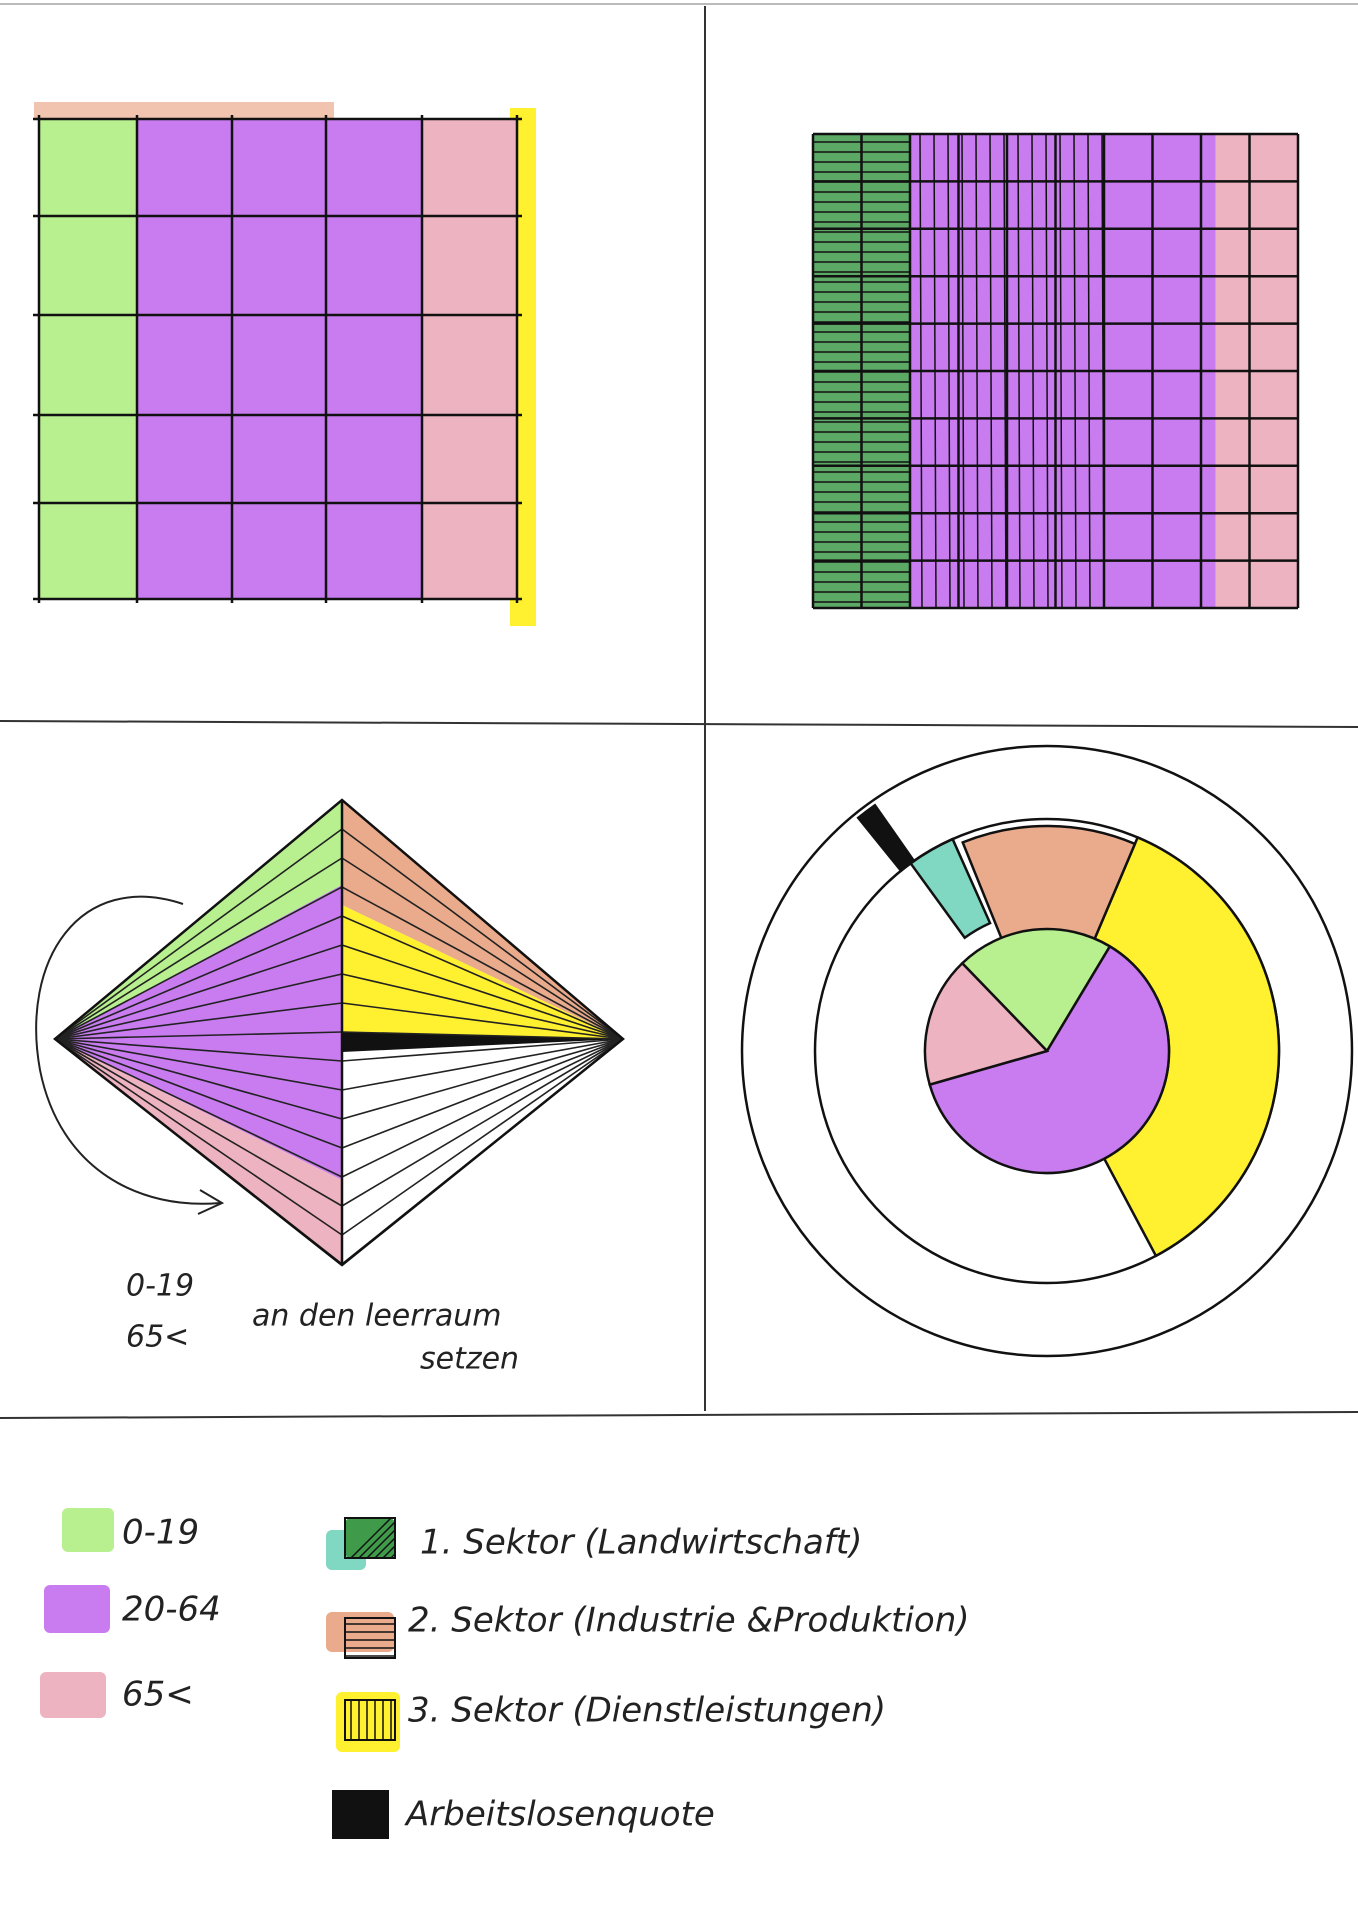 This screenshot has height=1920, width=1358. I want to click on note-text: 65<, so click(157, 1337).